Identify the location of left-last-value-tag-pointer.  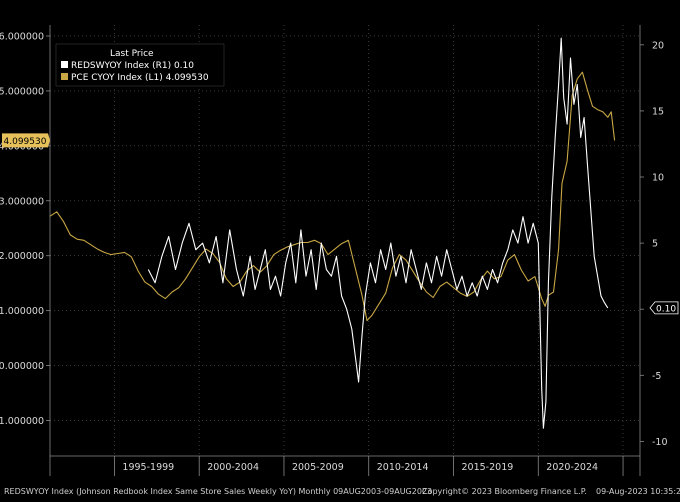
(49, 140).